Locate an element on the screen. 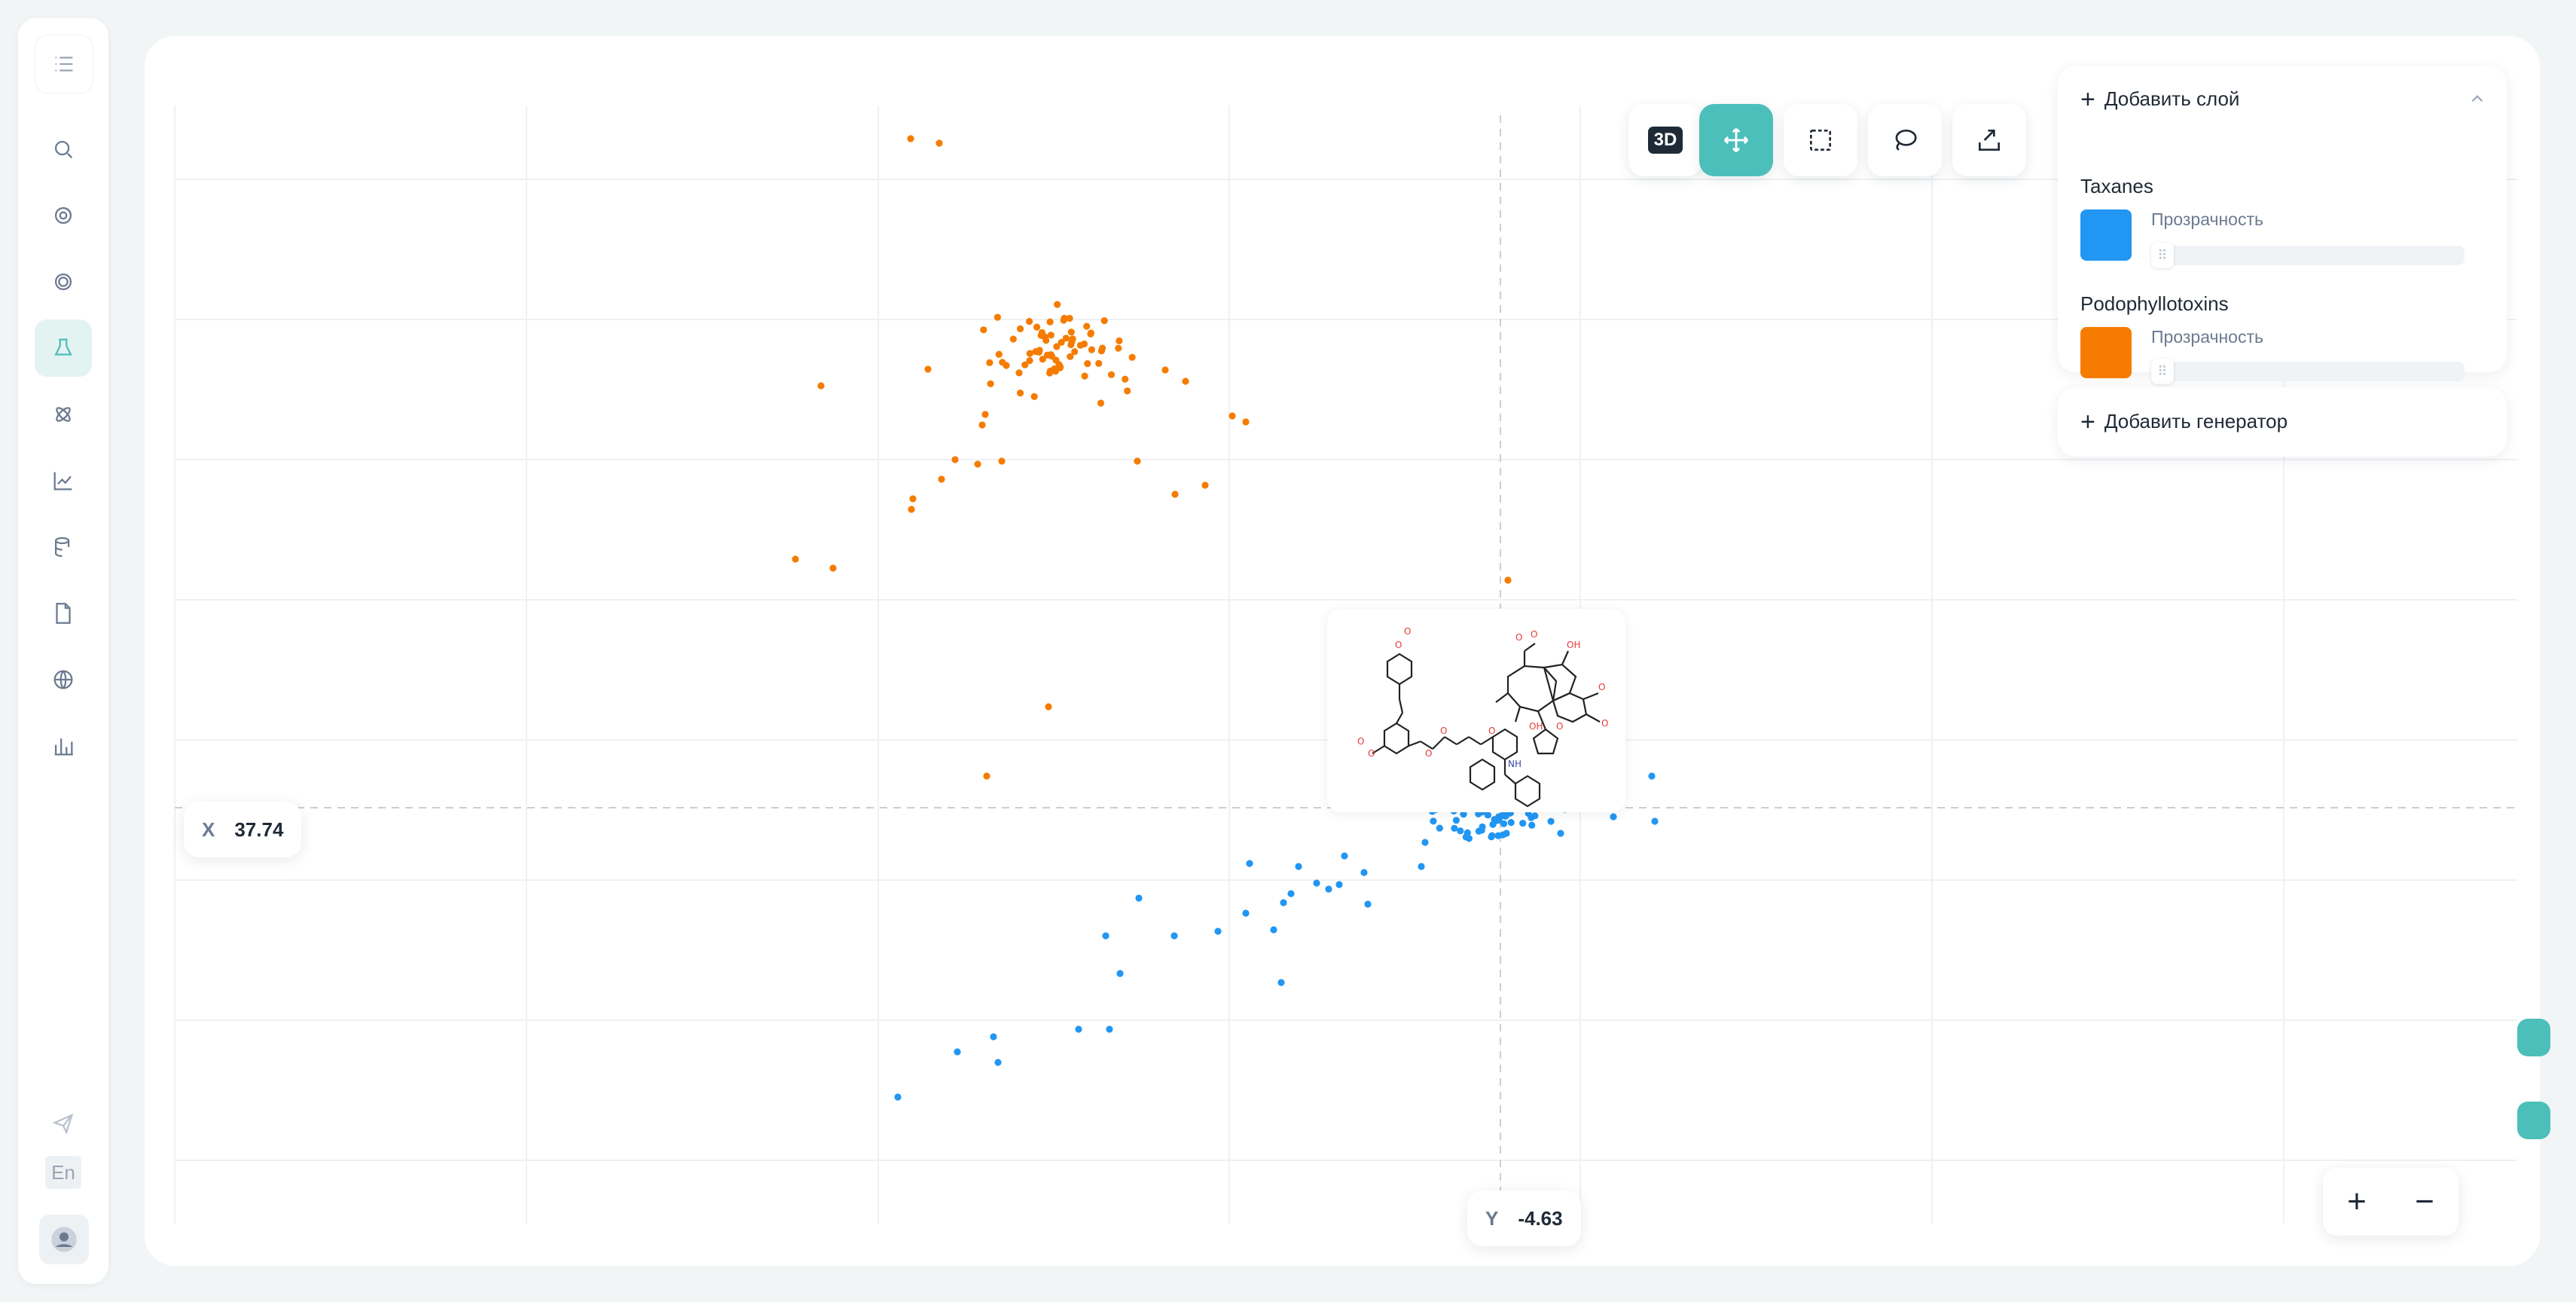 This screenshot has height=1302, width=2576. lasso-select-button is located at coordinates (1905, 140).